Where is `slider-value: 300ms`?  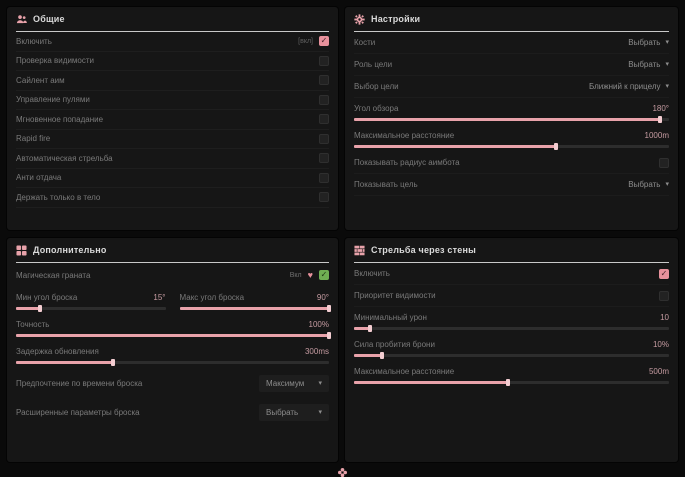
slider-value: 300ms is located at coordinates (316, 351).